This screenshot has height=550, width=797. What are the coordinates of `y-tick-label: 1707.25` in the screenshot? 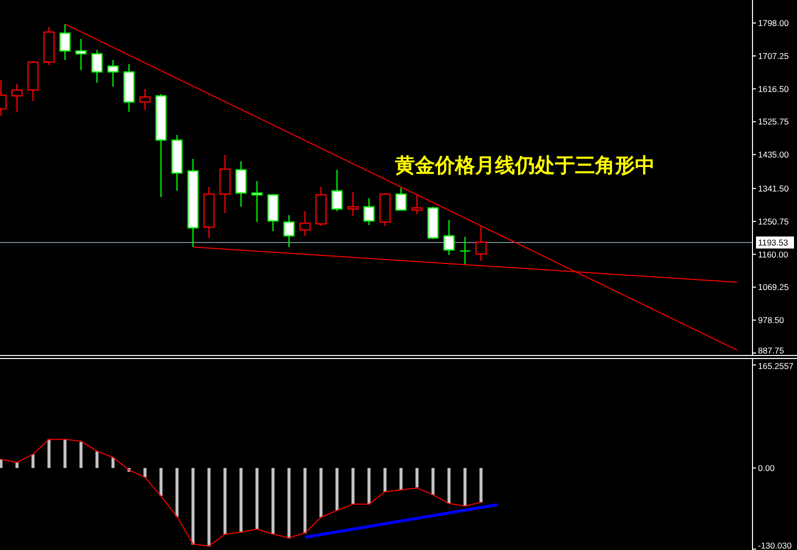 It's located at (773, 55).